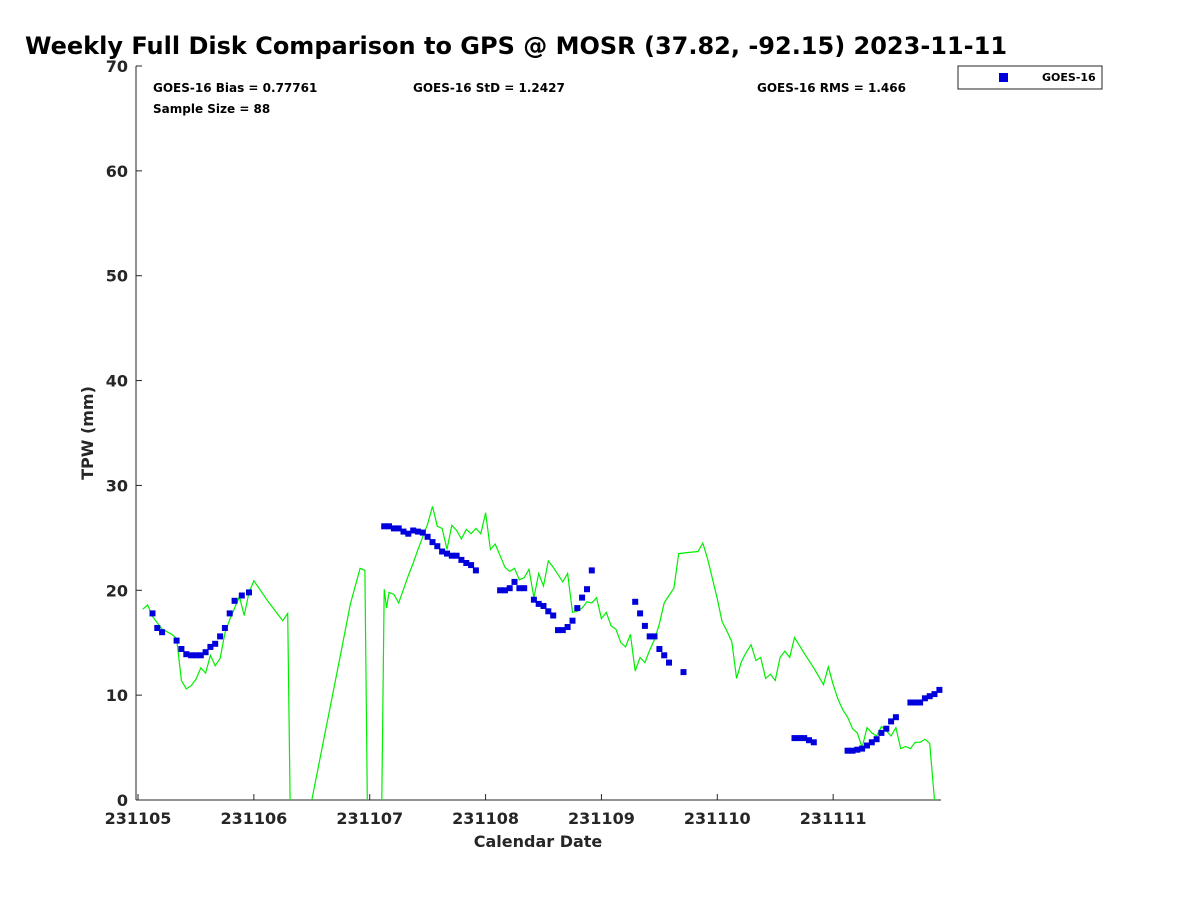 Image resolution: width=1200 pixels, height=900 pixels. What do you see at coordinates (253, 818) in the screenshot?
I see `x-tick-label: 231106` at bounding box center [253, 818].